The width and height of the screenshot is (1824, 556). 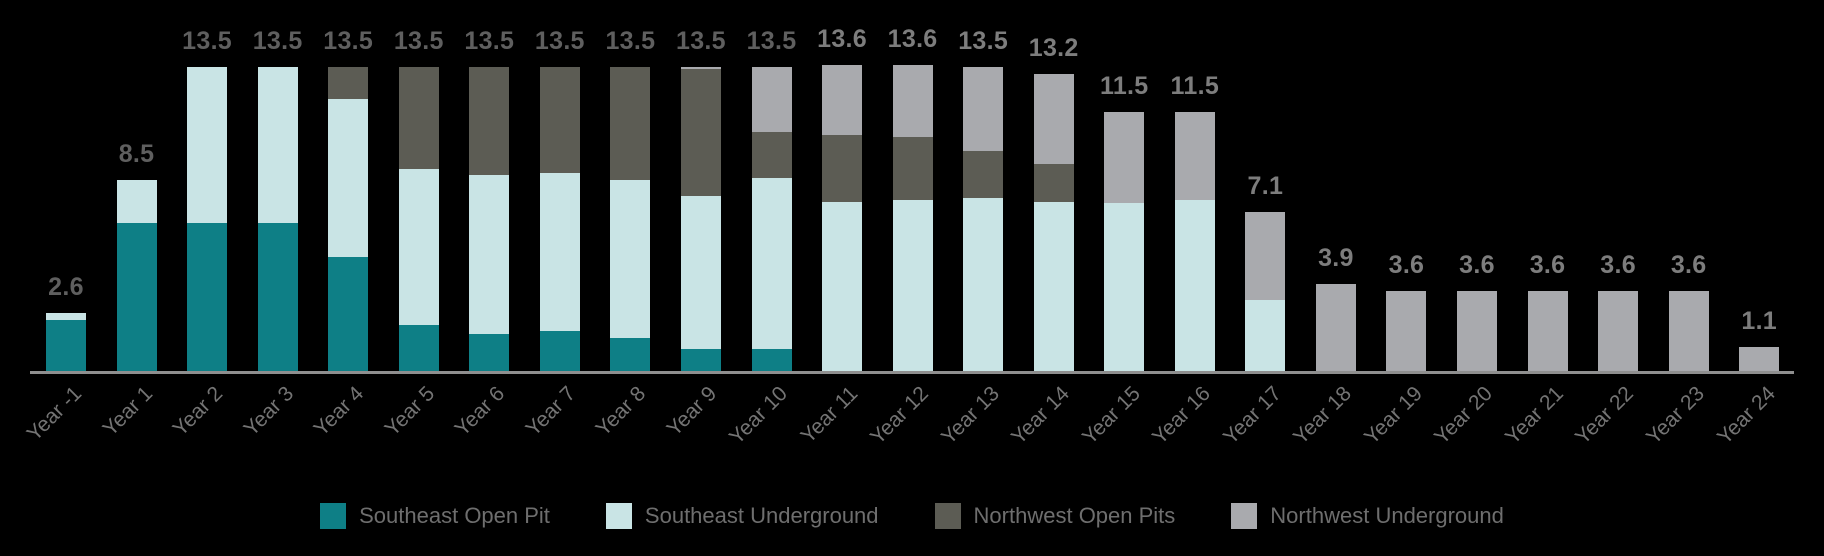 I want to click on x-tick-label: Year 13, so click(x=970, y=415).